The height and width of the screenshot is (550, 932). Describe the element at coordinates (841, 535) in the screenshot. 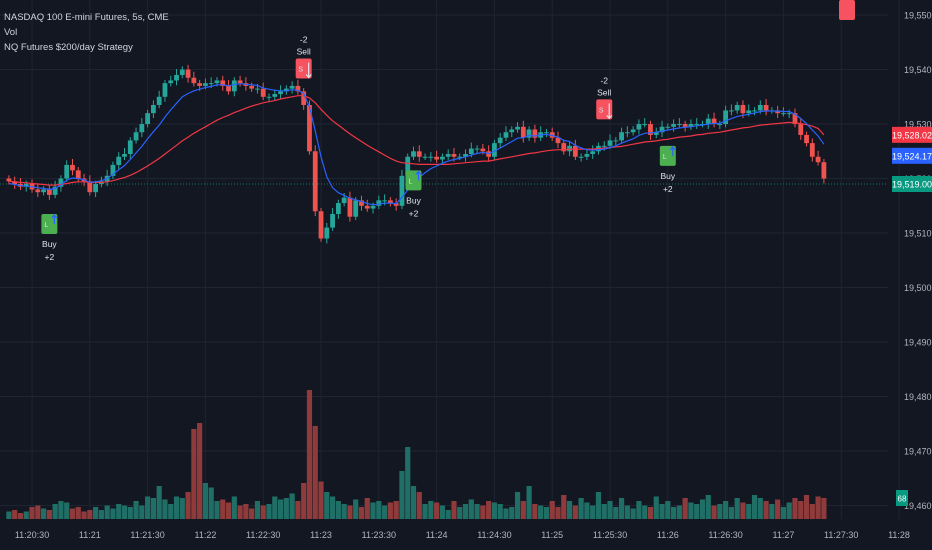

I see `time-tick-label: 11:27:30` at that location.